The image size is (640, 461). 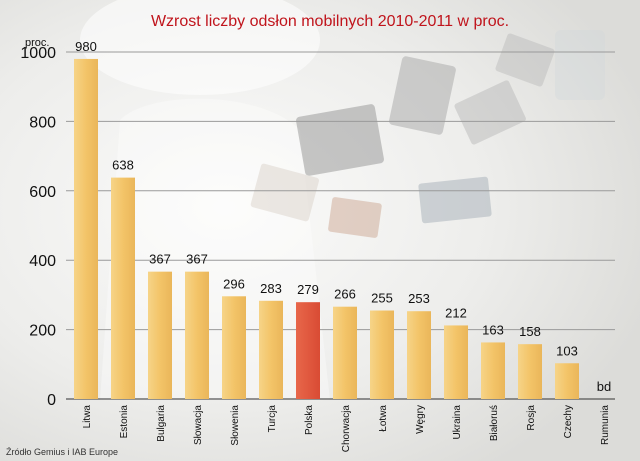 I want to click on x-tick-label-0: Litwa, so click(x=87, y=417).